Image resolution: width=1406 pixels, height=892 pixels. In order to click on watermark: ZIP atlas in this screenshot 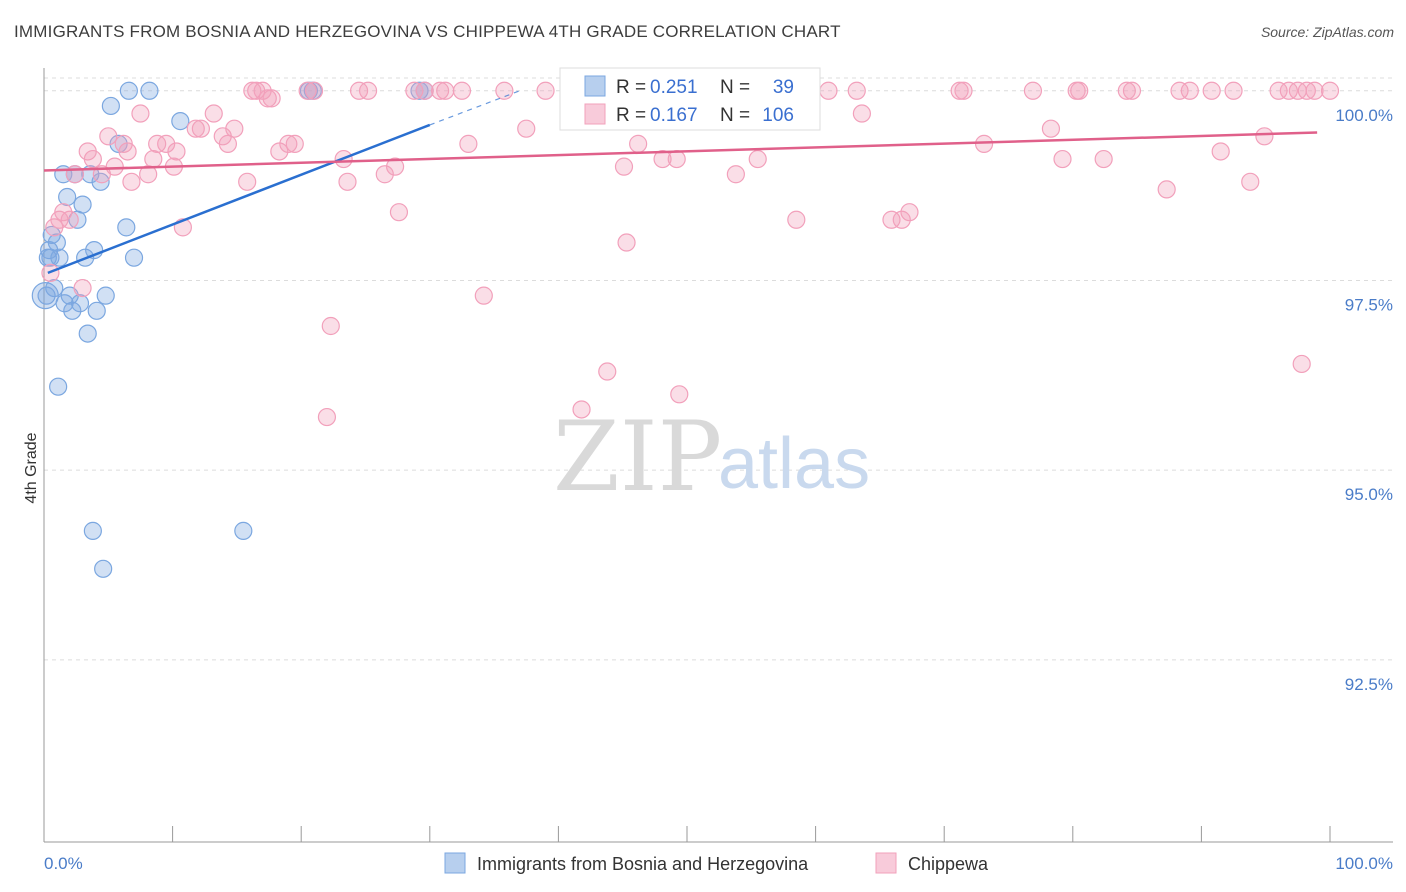, I will do `click(711, 457)`.